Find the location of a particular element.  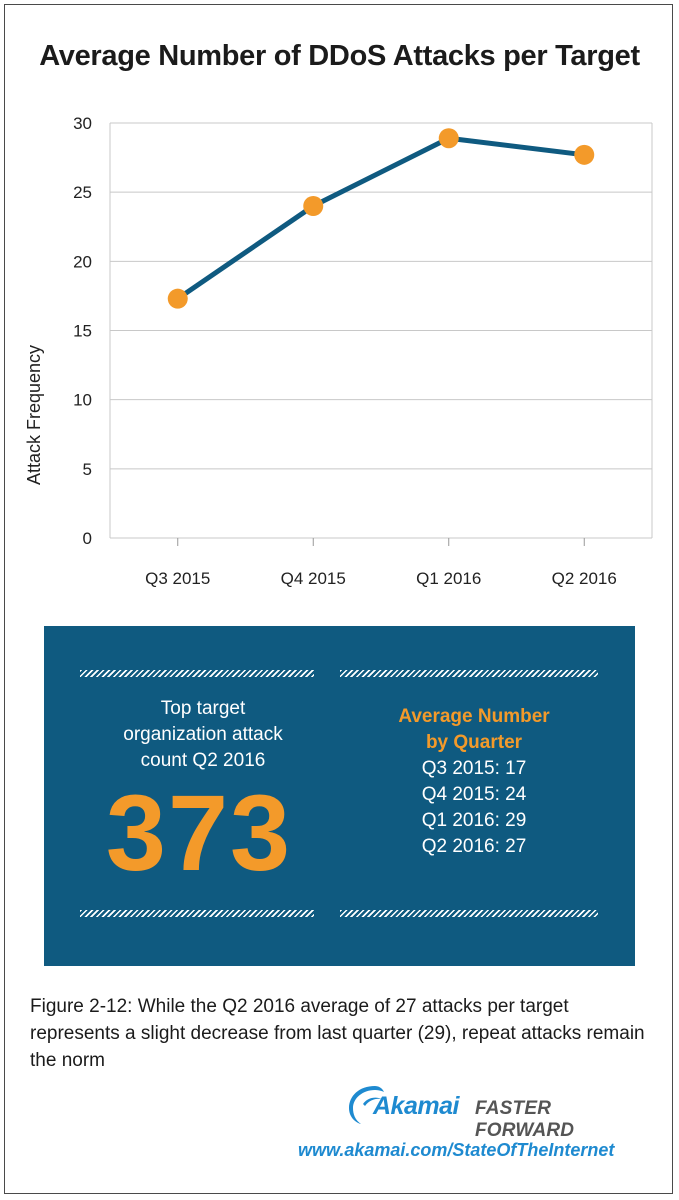

top-target-line: count Q2 2016 is located at coordinates (203, 760).